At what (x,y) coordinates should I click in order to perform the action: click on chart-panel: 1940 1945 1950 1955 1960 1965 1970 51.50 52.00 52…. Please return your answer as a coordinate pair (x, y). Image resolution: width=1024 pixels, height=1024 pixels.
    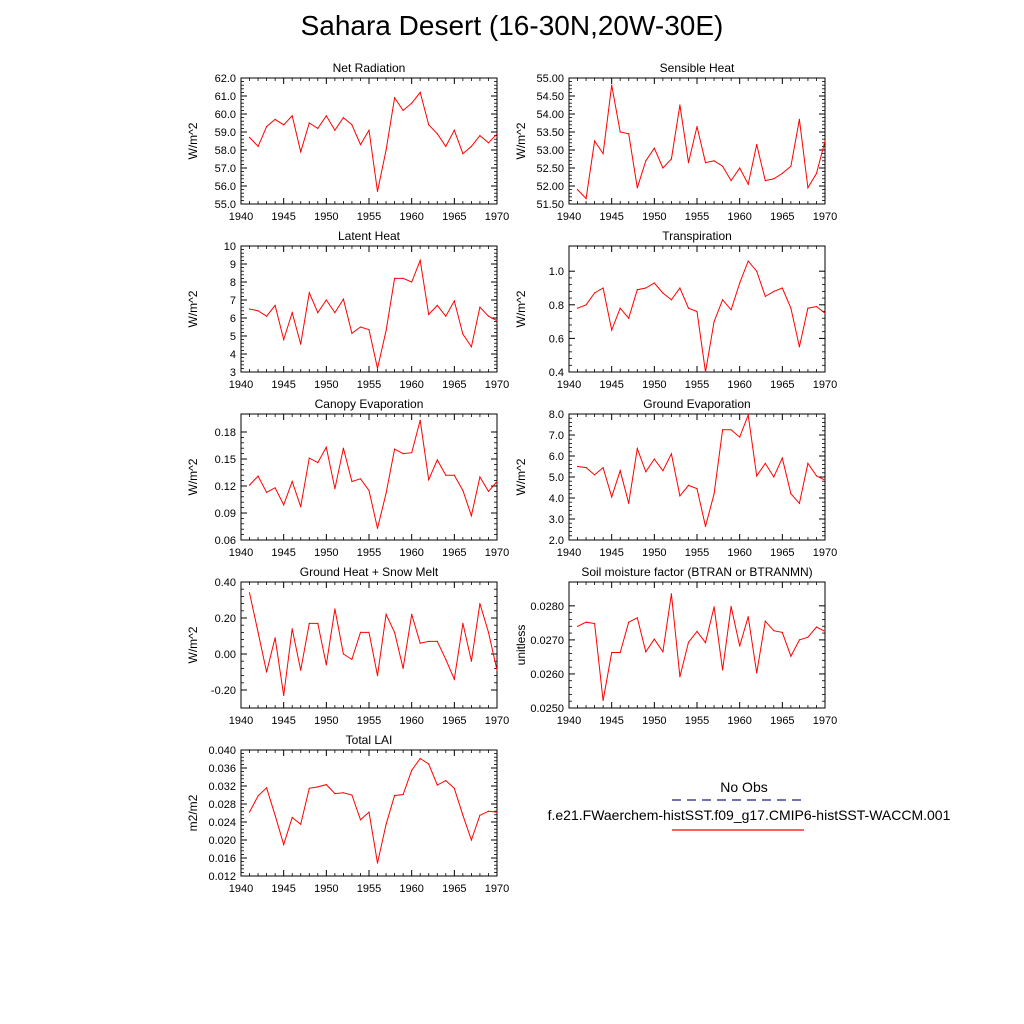
    Looking at the image, I should click on (675, 142).